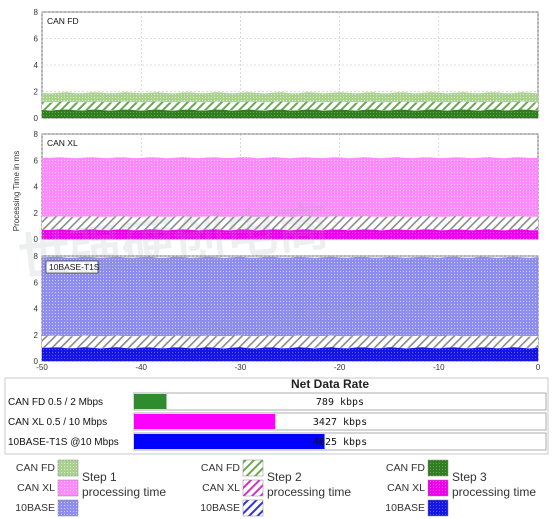 This screenshot has height=519, width=554. I want to click on x-tick-label: -30, so click(241, 367).